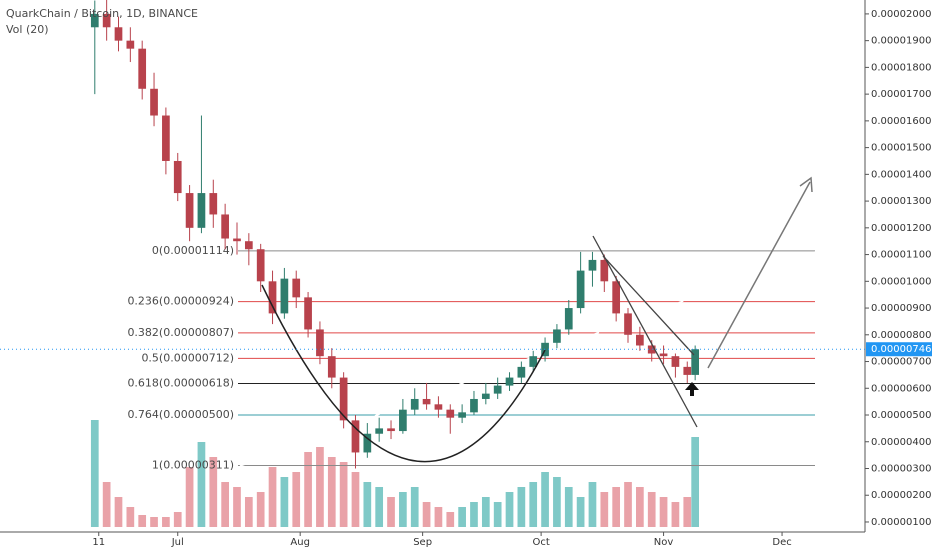  Describe the element at coordinates (901, 308) in the screenshot. I see `y-tick-label: 0.00000900` at that location.